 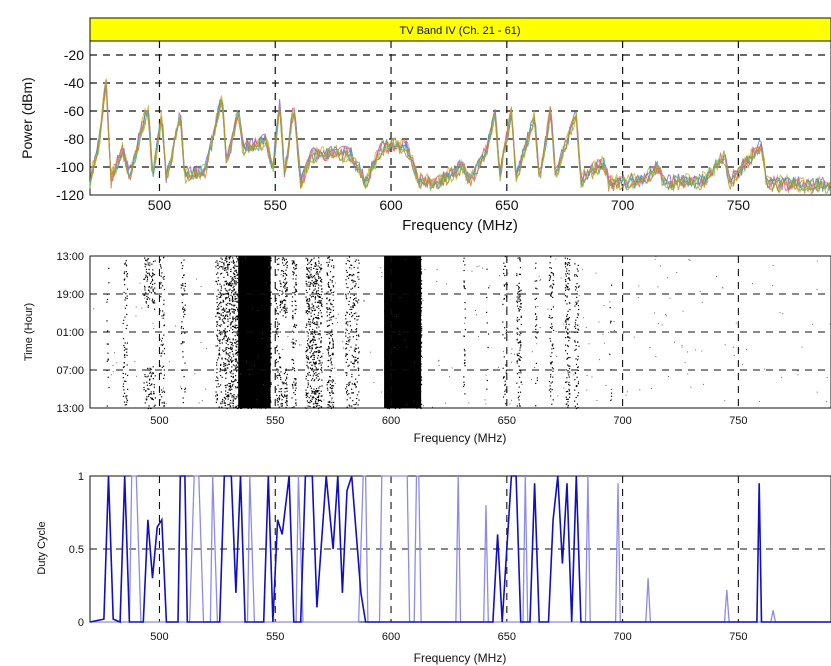 What do you see at coordinates (74, 139) in the screenshot?
I see `power-y-tick-label: -80` at bounding box center [74, 139].